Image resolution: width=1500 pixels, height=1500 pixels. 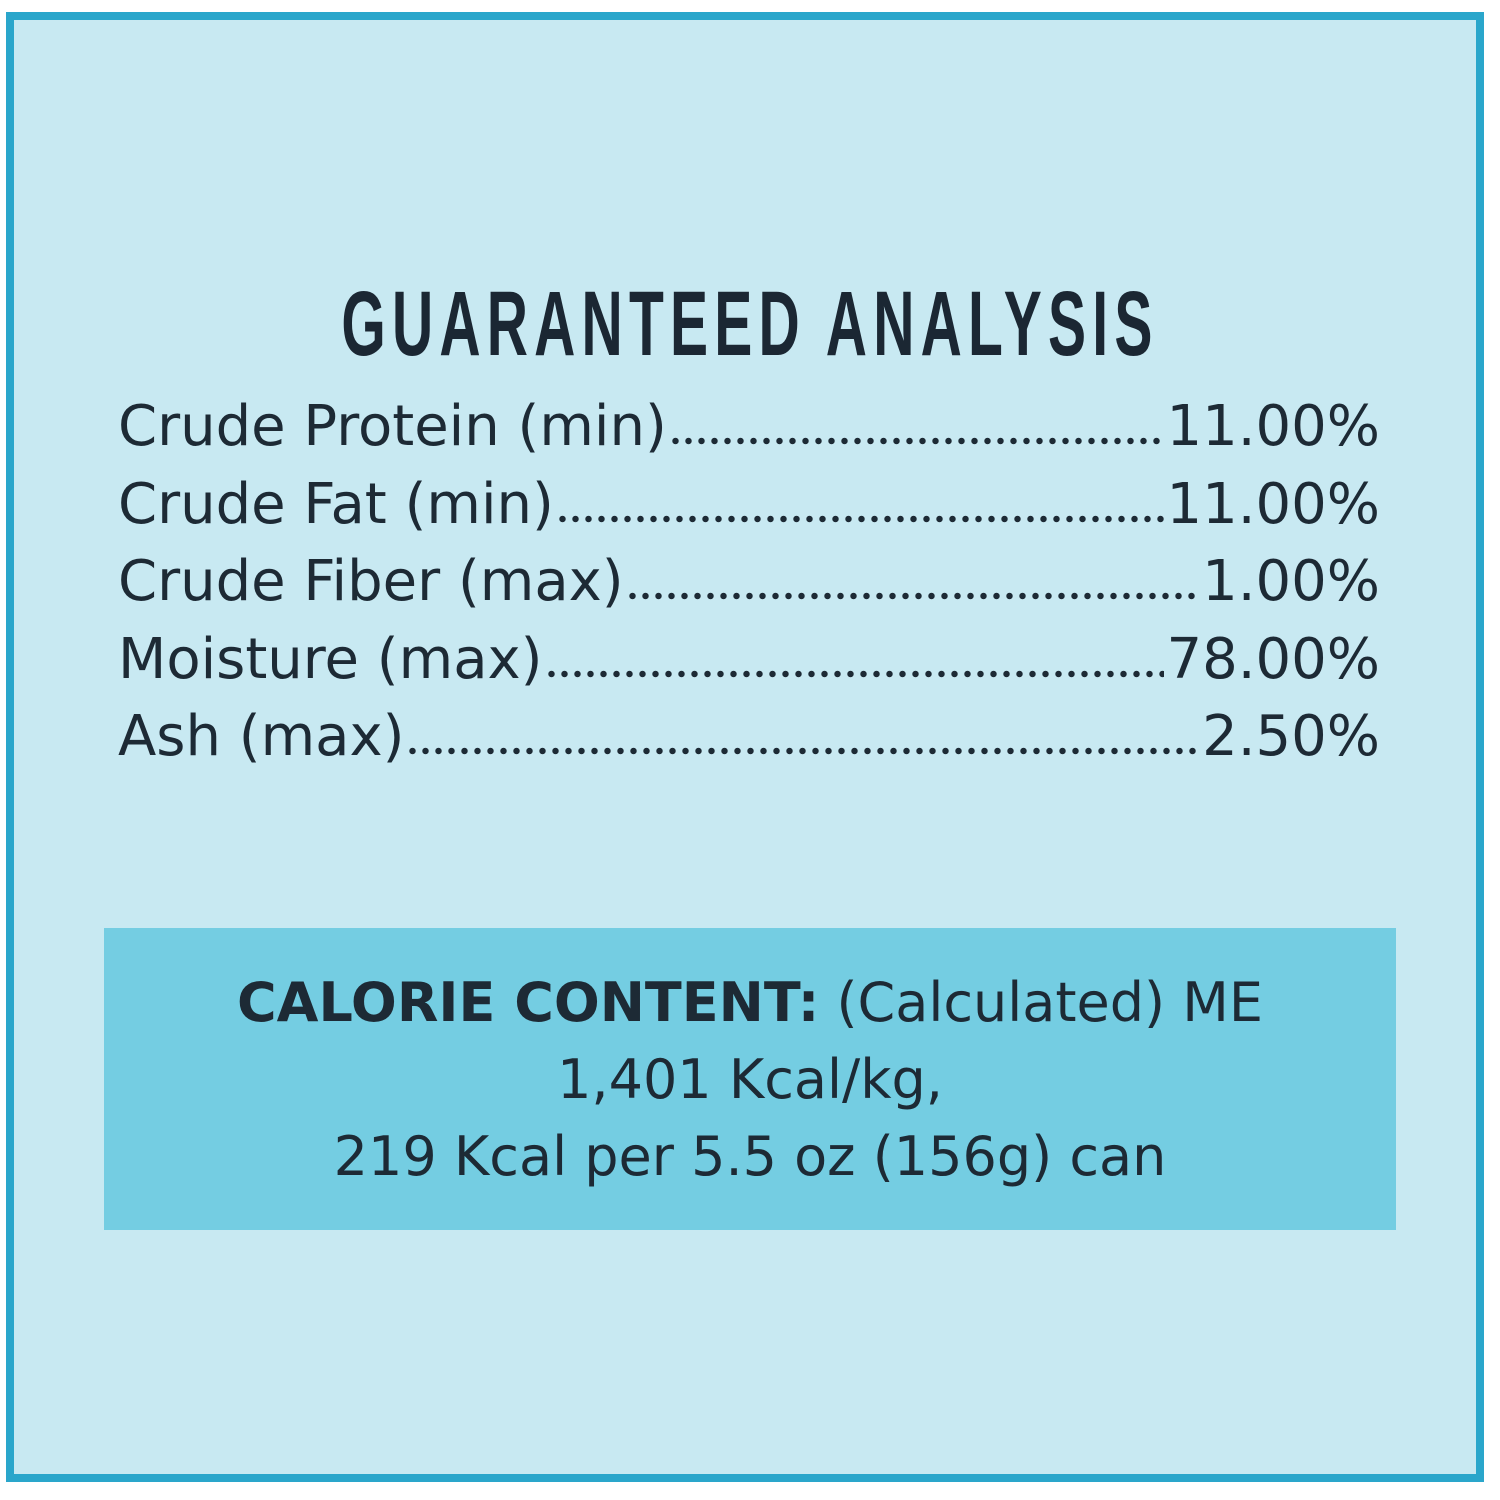 I want to click on analysis-row: Crude Fat (min) 11.00%, so click(x=749, y=505).